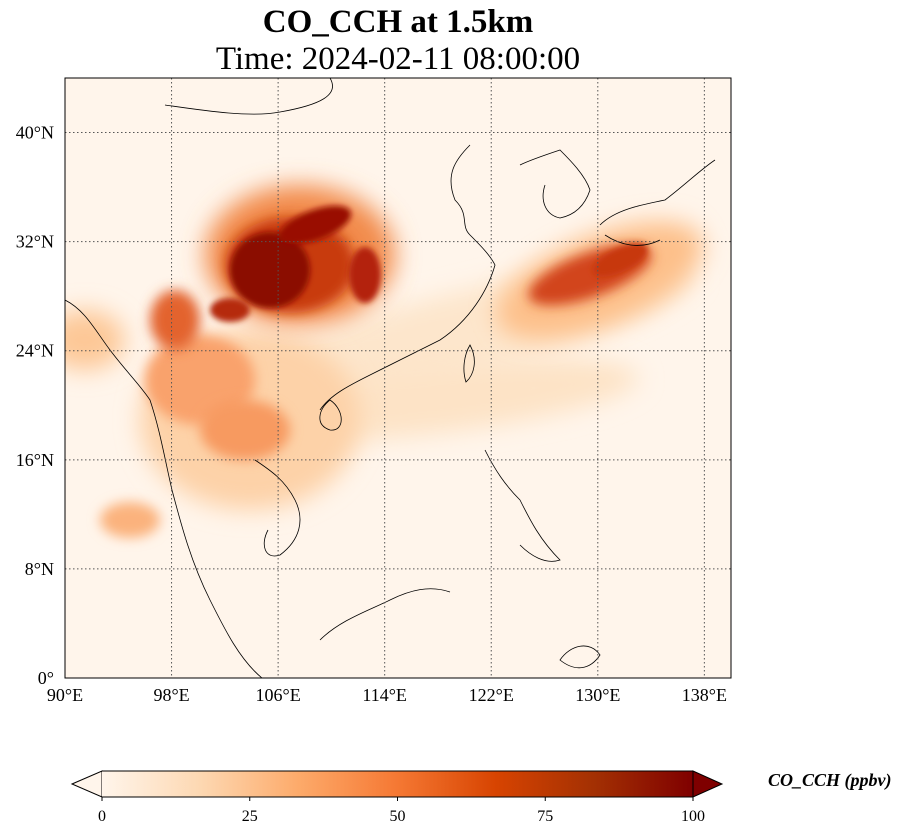 The height and width of the screenshot is (836, 921). What do you see at coordinates (35, 460) in the screenshot?
I see `latitude-tick-label: 16°N` at bounding box center [35, 460].